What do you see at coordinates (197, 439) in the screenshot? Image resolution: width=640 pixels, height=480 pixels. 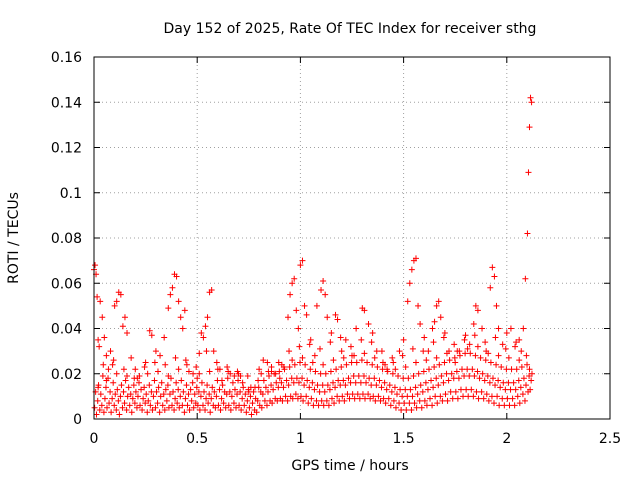 I see `x-tick-label: 0.5` at bounding box center [197, 439].